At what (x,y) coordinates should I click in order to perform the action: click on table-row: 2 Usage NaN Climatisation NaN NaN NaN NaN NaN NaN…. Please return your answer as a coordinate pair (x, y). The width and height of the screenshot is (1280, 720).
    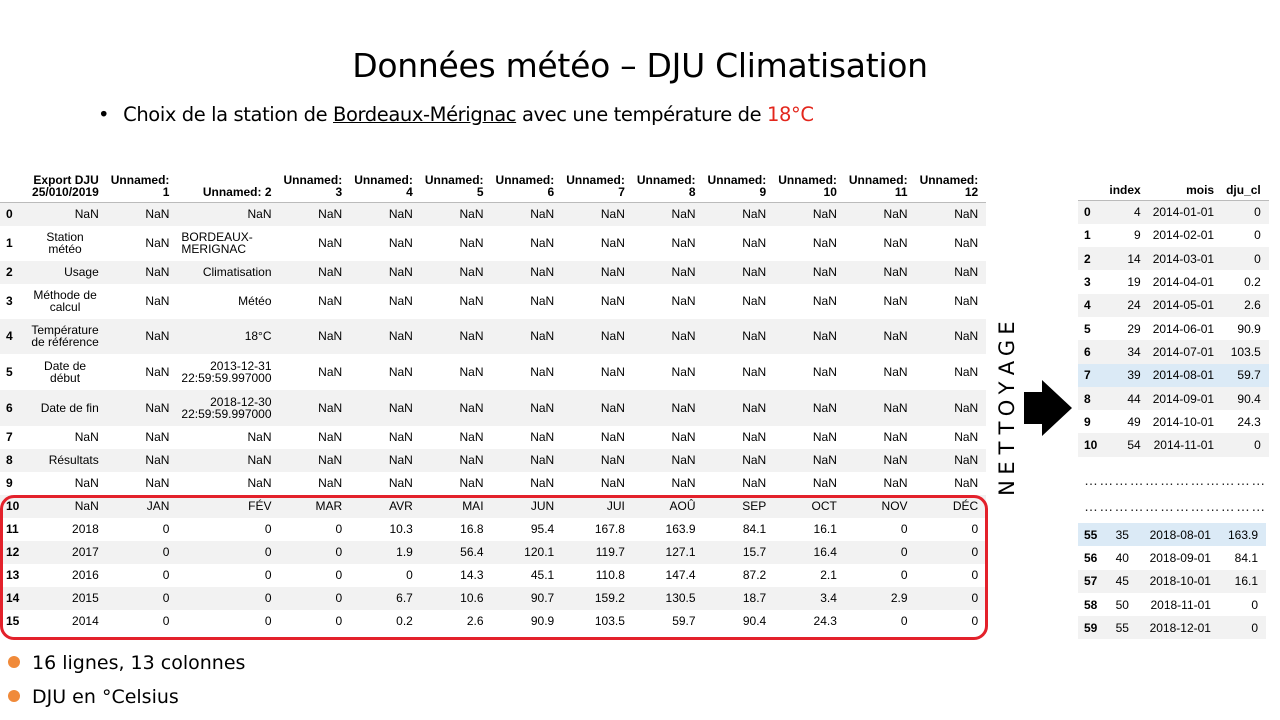
    Looking at the image, I should click on (493, 272).